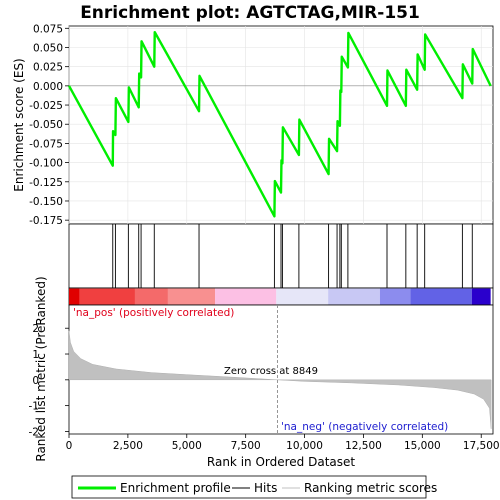 The width and height of the screenshot is (500, 500). I want to click on legend-enrichment-label: Enrichment profile, so click(175, 488).